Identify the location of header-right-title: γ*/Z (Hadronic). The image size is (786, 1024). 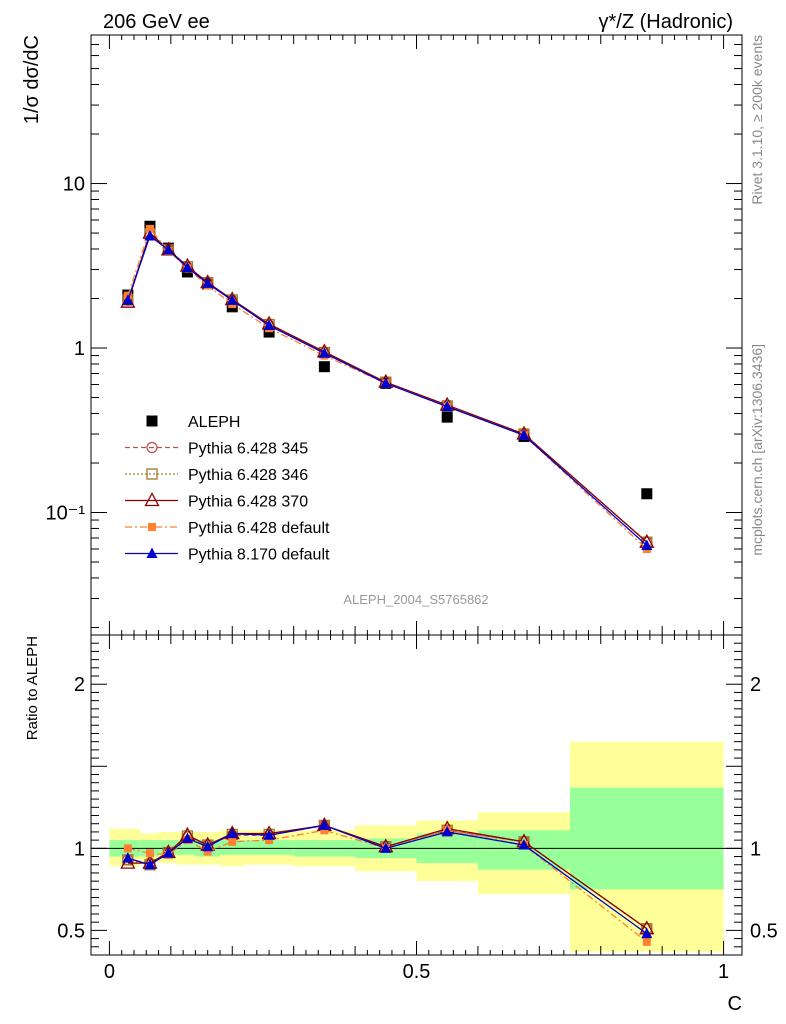
(666, 22).